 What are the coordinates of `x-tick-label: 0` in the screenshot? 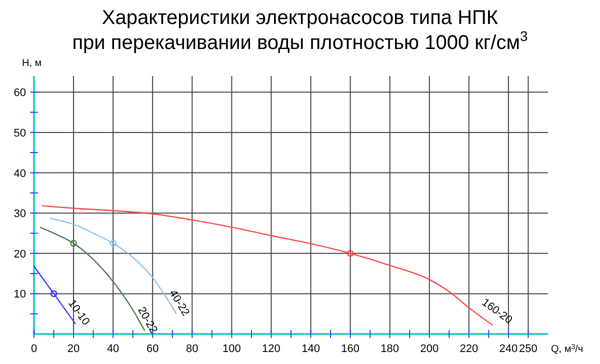 It's located at (34, 349).